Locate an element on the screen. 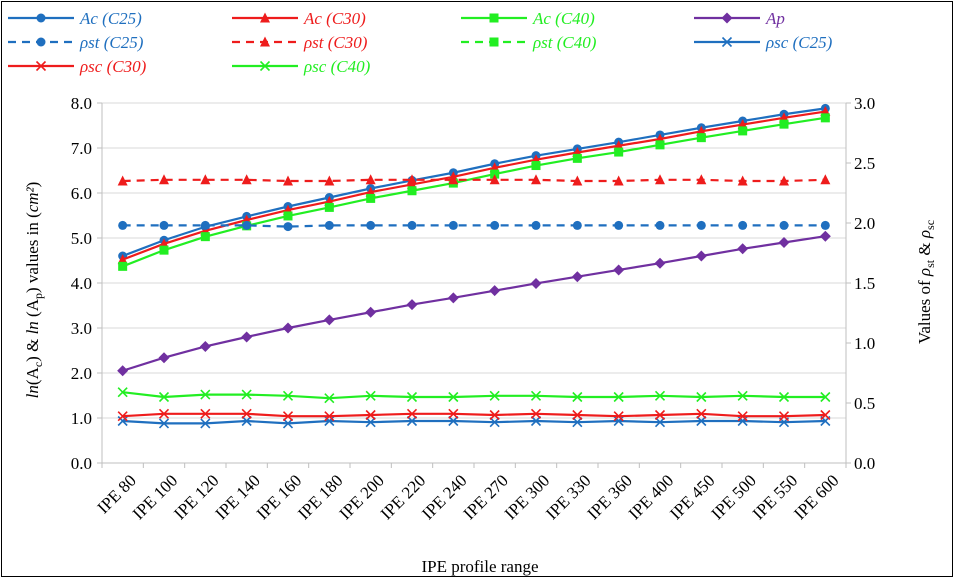  x-tick-label: IPE 220 is located at coordinates (403, 497).